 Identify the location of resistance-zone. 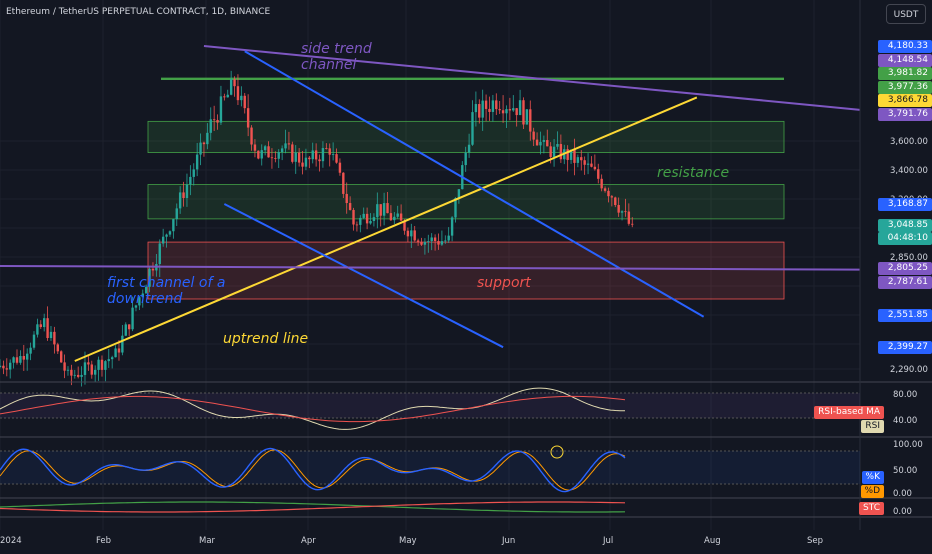
(466, 202).